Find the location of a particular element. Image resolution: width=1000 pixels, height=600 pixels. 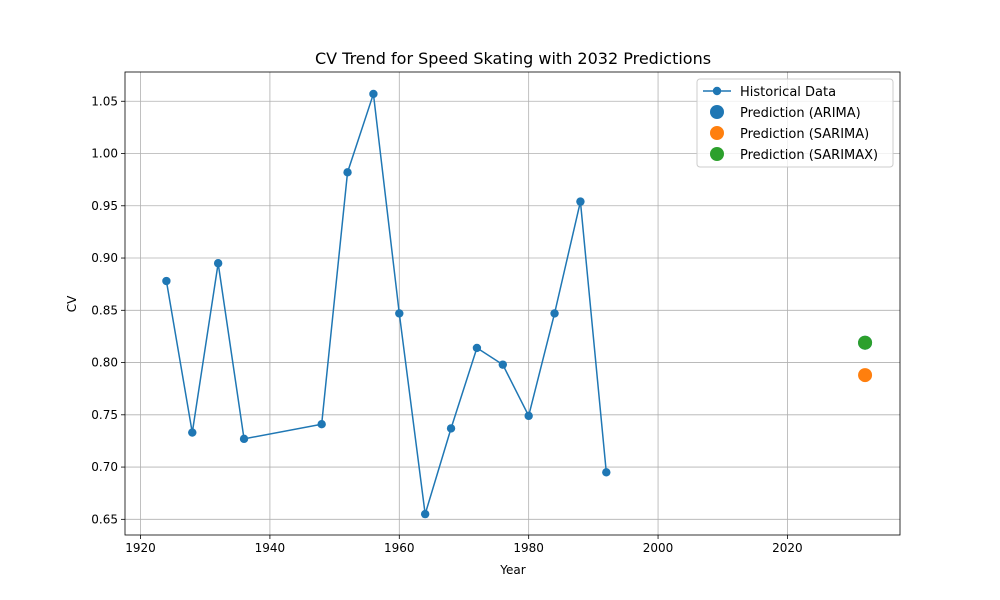

legend-swatch-marker is located at coordinates (717, 91).